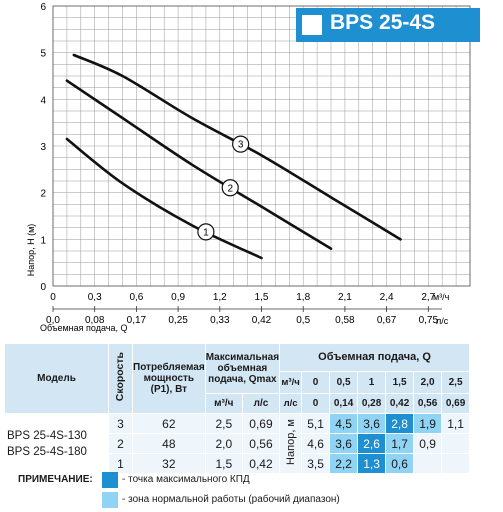 This screenshot has width=503, height=512. Describe the element at coordinates (136, 297) in the screenshot. I see `x-tick-label: 0,6` at that location.